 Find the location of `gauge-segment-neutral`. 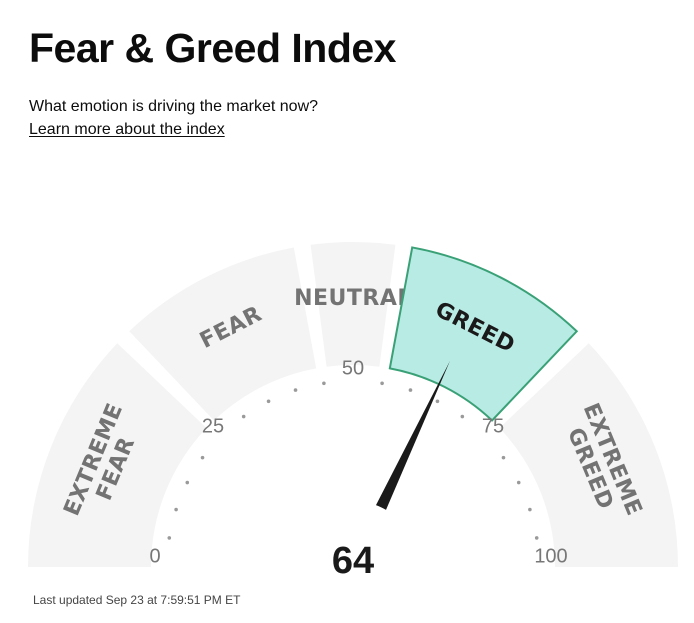

gauge-segment-neutral is located at coordinates (353, 304).